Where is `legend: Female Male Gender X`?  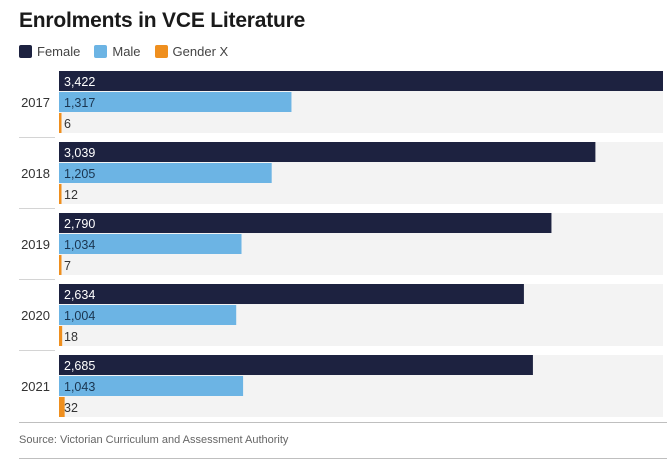 legend: Female Male Gender X is located at coordinates (130, 51).